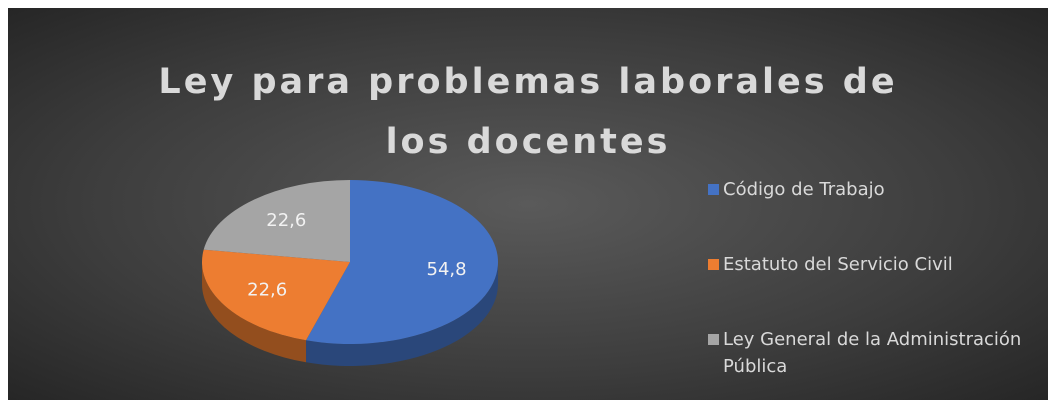  What do you see at coordinates (872, 353) in the screenshot?
I see `legend-label: Ley General de la Administración Pública` at bounding box center [872, 353].